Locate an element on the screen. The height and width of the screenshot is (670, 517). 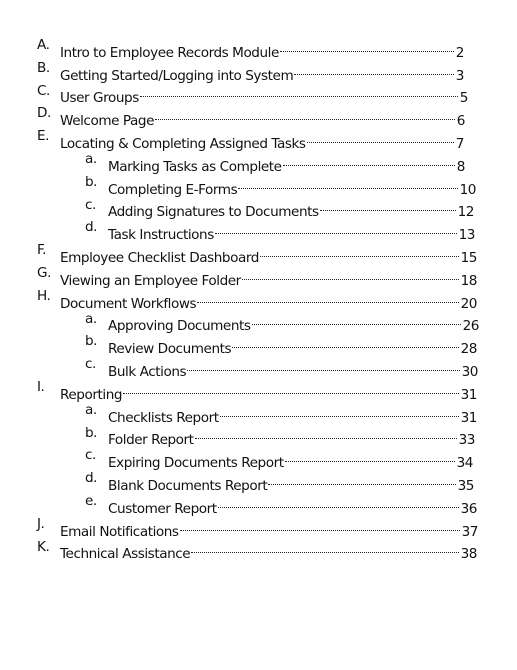
toc-title: Expiring Documents Report is located at coordinates (196, 463).